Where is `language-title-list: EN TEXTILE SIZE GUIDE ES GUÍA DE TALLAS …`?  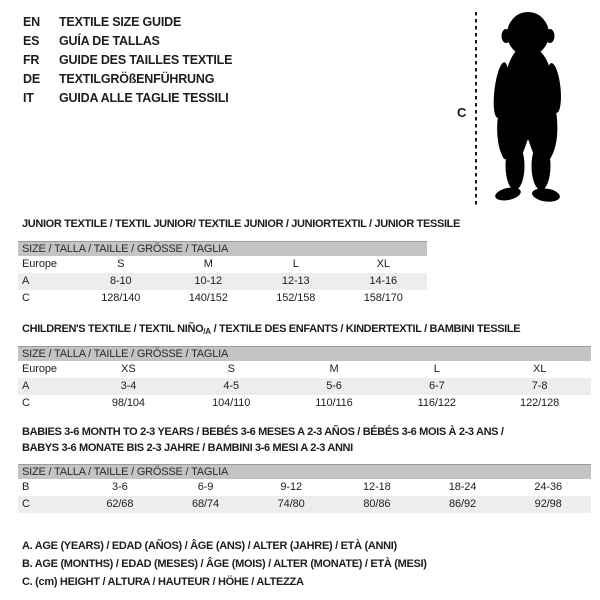 language-title-list: EN TEXTILE SIZE GUIDE ES GUÍA DE TALLAS … is located at coordinates (127, 60).